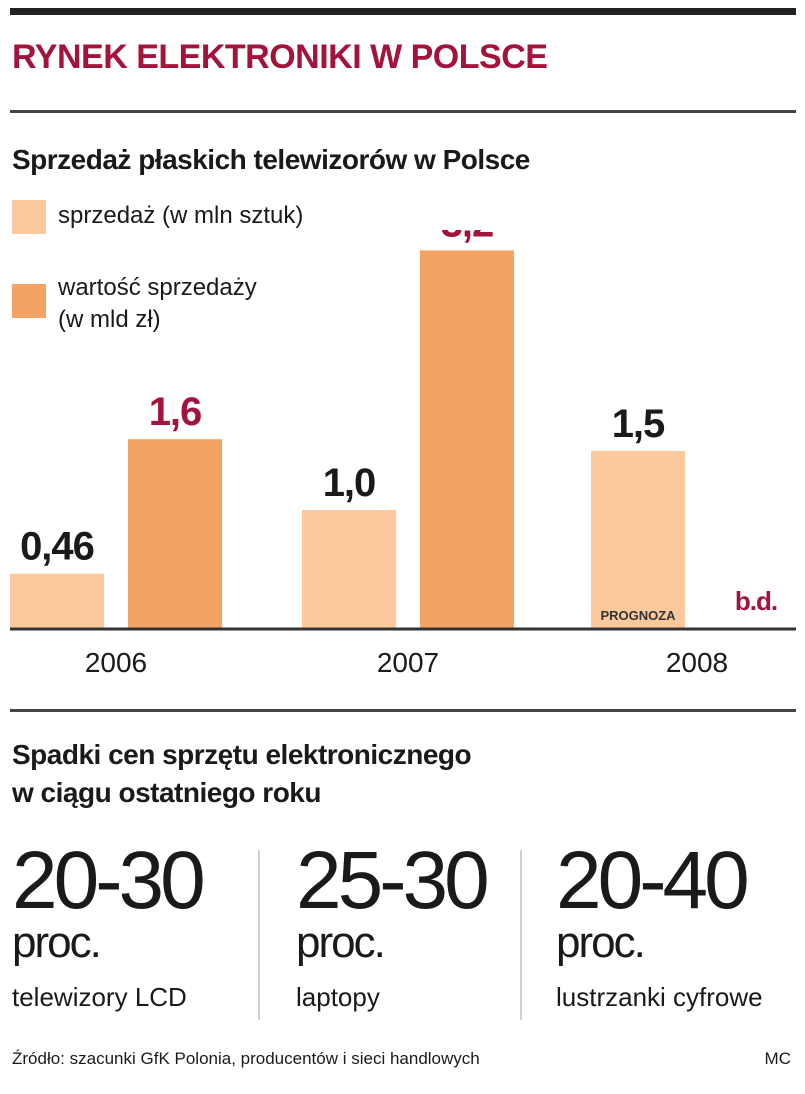 This screenshot has height=1094, width=805. What do you see at coordinates (271, 159) in the screenshot?
I see `chart-subtitle: Sprzedaż płaskich telewizorów w Polsce` at bounding box center [271, 159].